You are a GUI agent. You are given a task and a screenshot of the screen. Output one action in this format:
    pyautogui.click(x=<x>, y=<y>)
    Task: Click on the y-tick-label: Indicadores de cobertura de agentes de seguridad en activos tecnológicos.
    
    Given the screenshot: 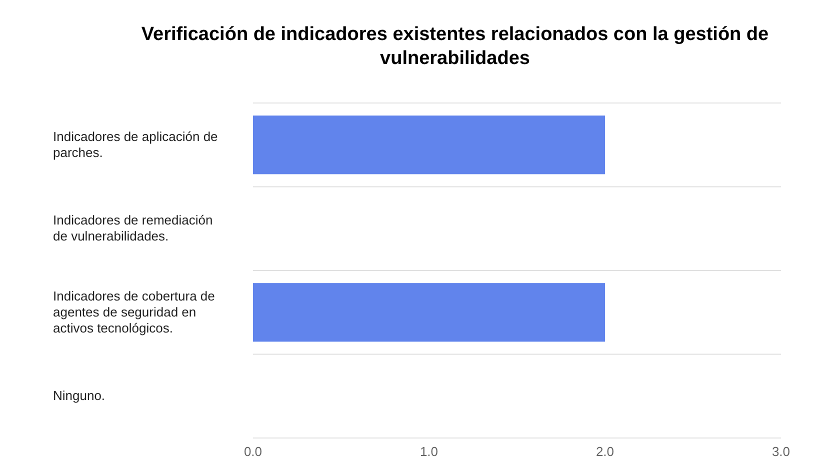 What is the action you would take?
    pyautogui.click(x=134, y=312)
    